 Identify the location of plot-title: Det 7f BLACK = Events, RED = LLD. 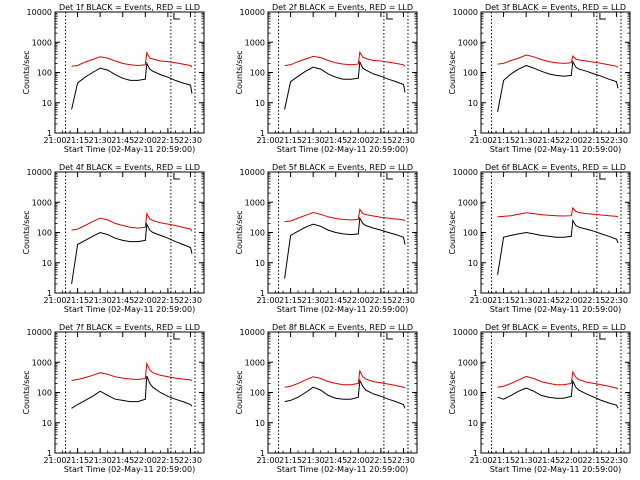
(129, 327).